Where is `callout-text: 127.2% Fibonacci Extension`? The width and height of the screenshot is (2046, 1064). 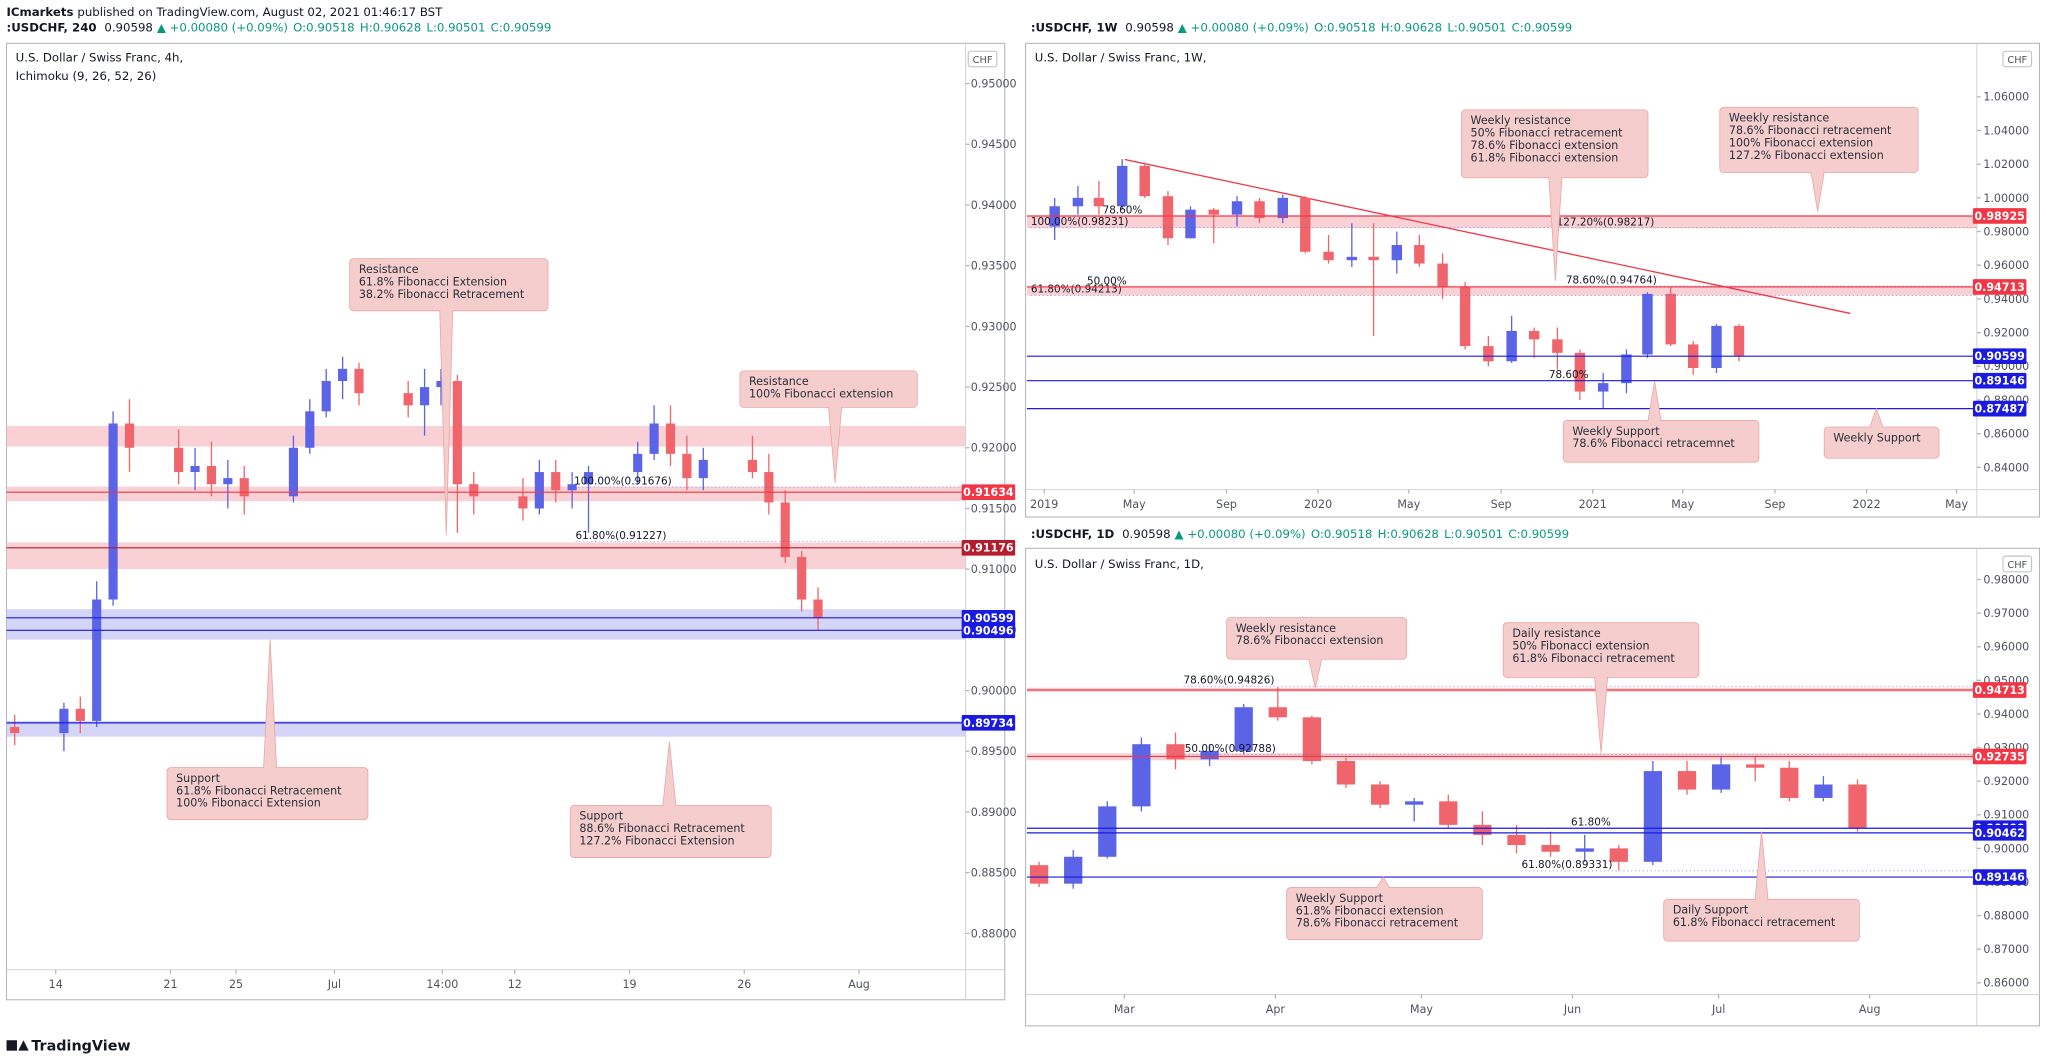
callout-text: 127.2% Fibonacci Extension is located at coordinates (656, 841).